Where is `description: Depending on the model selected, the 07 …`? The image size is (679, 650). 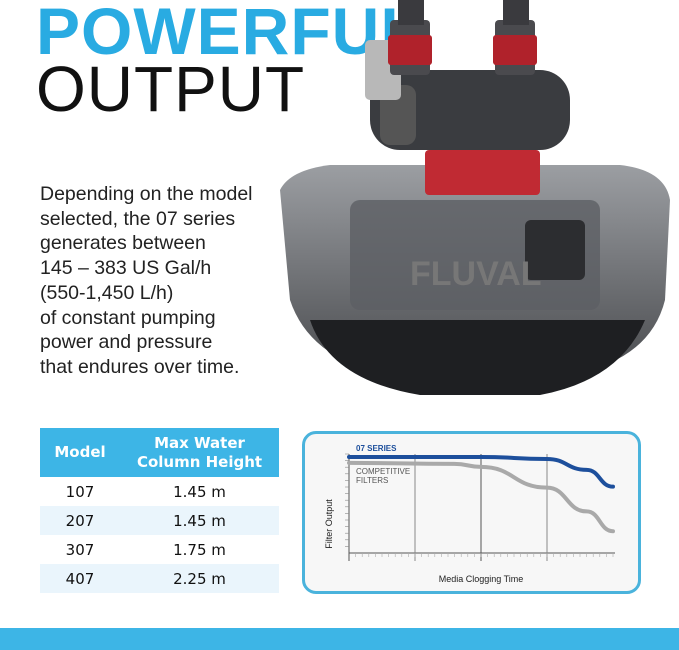
description: Depending on the model selected, the 07 … is located at coordinates (165, 281).